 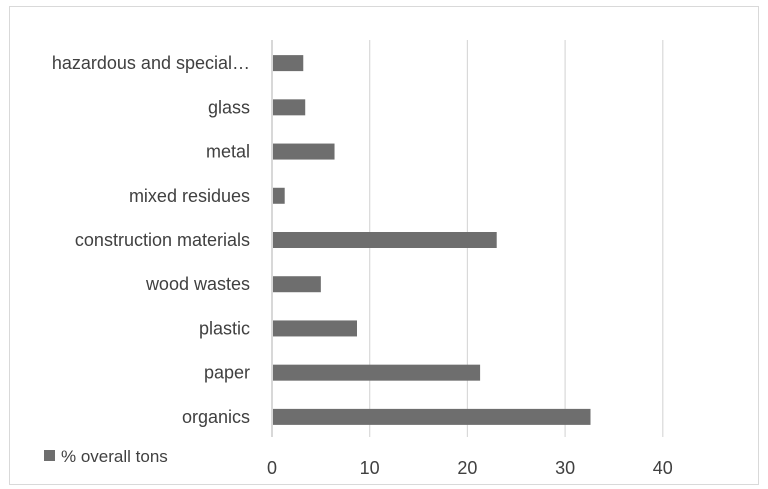 What do you see at coordinates (272, 468) in the screenshot?
I see `x-tick-label: 0` at bounding box center [272, 468].